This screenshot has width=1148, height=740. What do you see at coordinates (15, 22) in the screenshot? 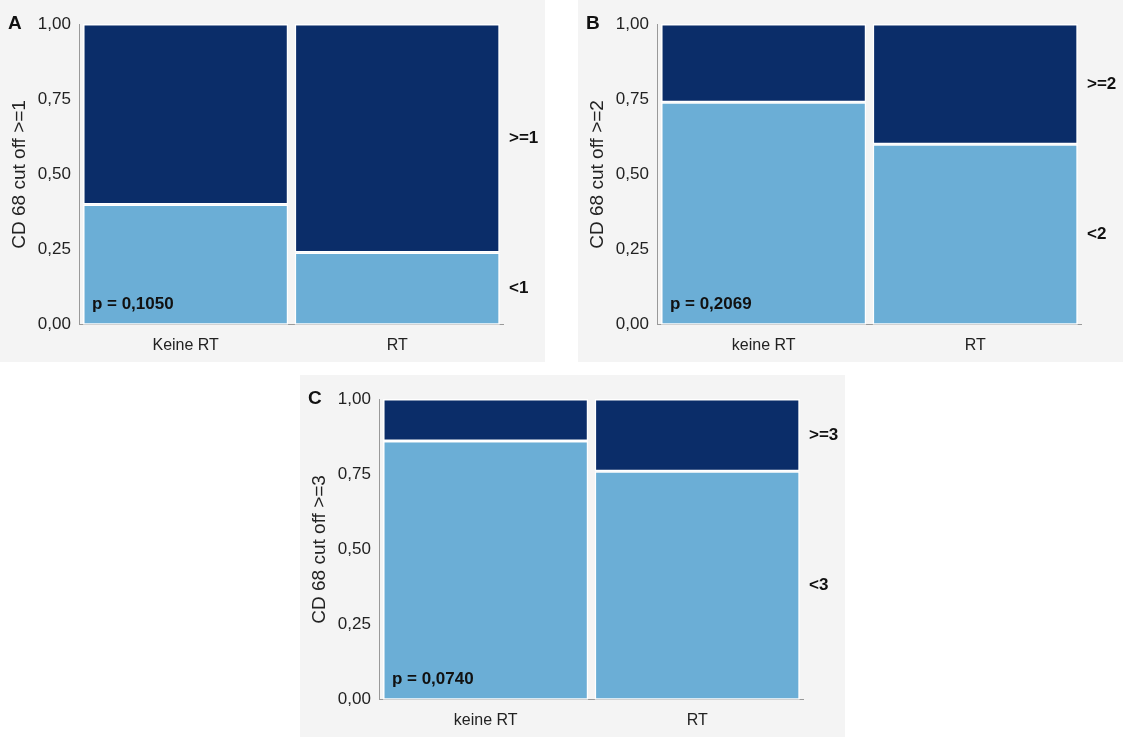
I see `chart-title: A` at bounding box center [15, 22].